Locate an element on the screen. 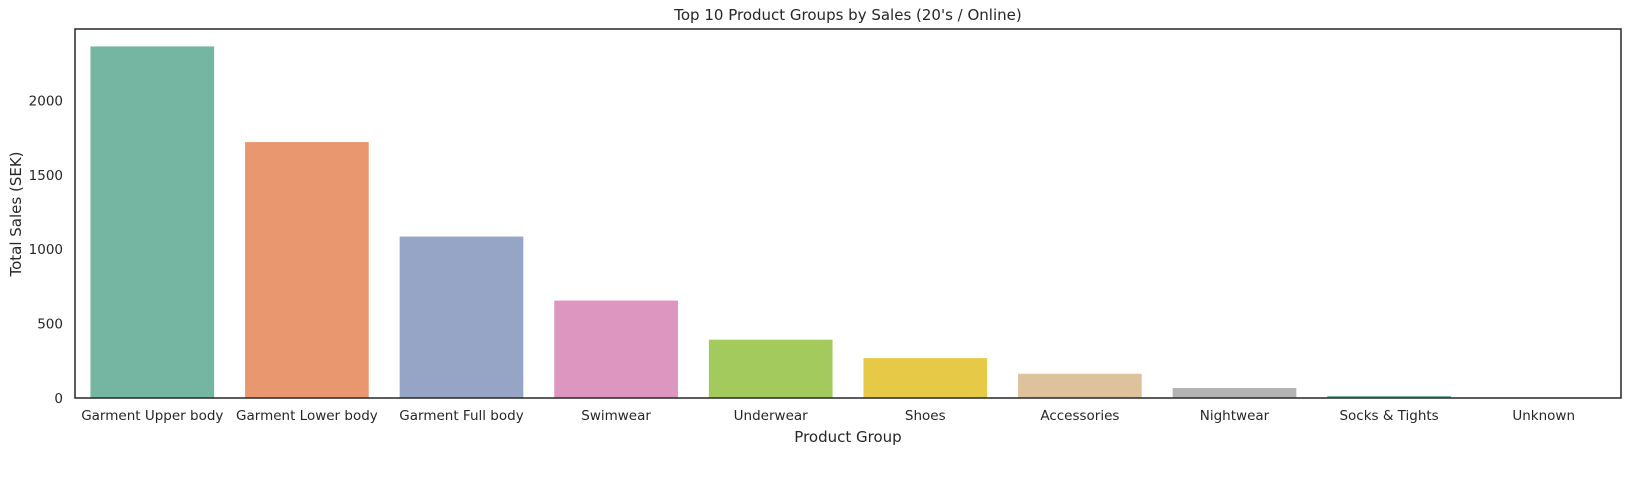 This screenshot has width=1637, height=477. x-tick-label: Garment Full body is located at coordinates (461, 416).